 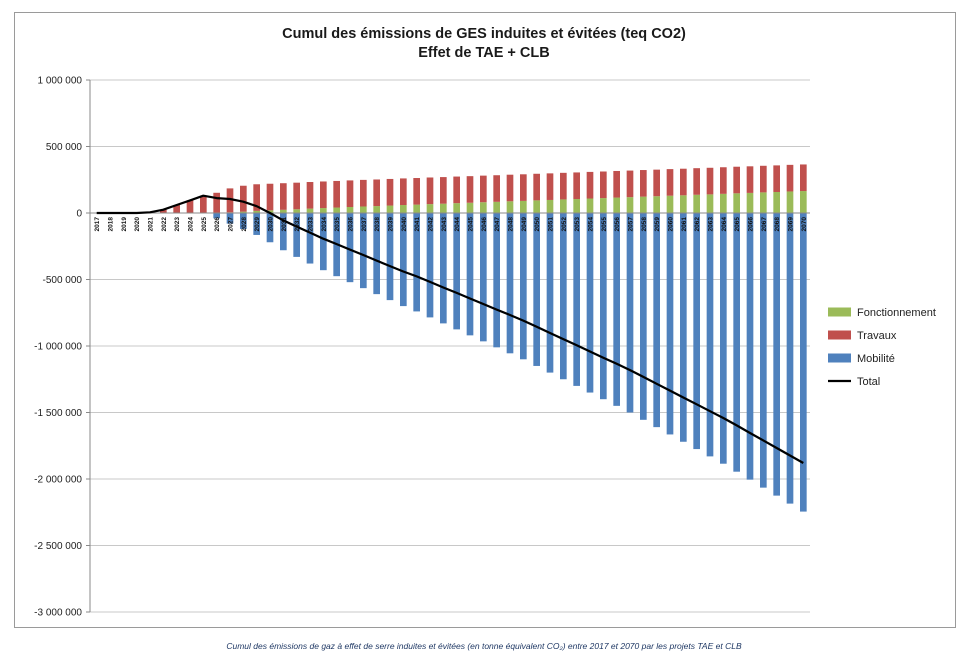 I want to click on bar-fonctionnement-2064, so click(x=723, y=203).